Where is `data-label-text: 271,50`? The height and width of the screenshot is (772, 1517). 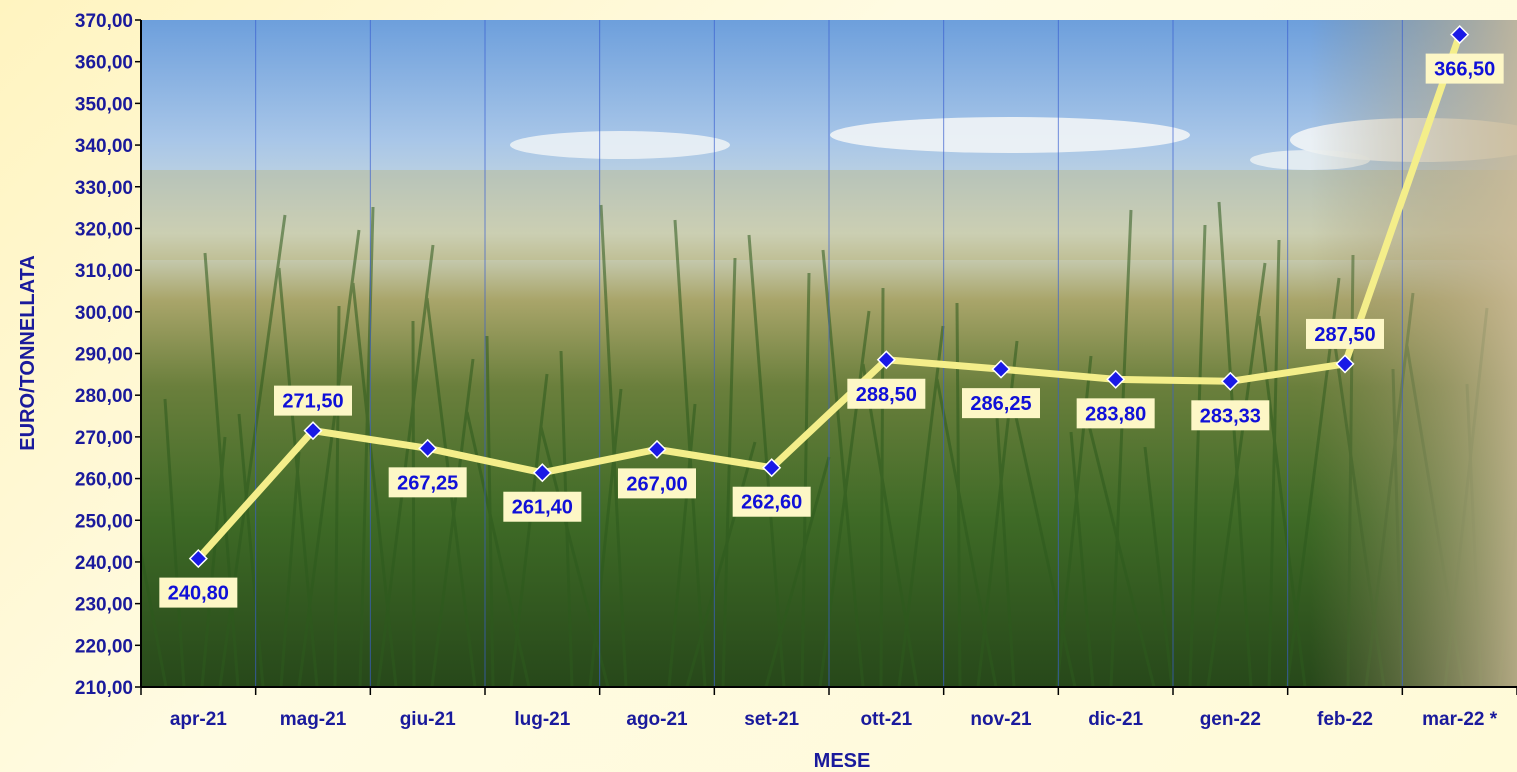
data-label-text: 271,50 is located at coordinates (312, 402).